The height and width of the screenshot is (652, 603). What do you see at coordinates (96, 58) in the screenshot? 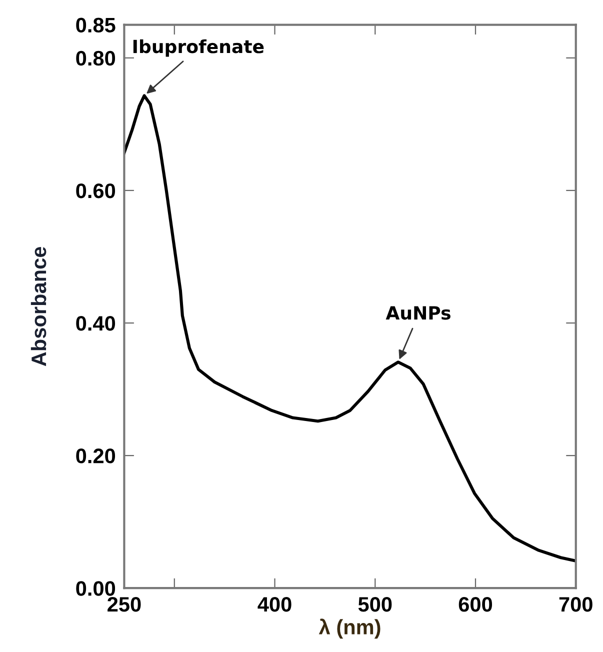
I see `y-tick-label: 0.80` at bounding box center [96, 58].